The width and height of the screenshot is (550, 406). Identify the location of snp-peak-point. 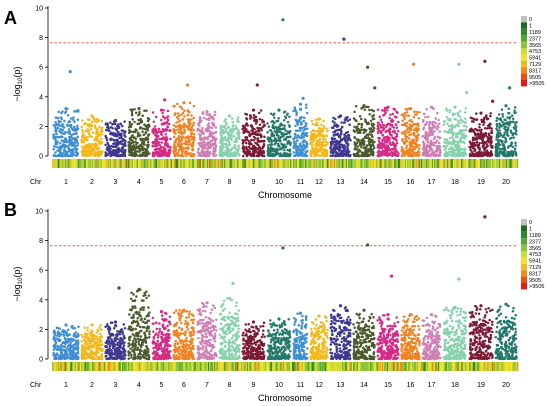
(115, 120).